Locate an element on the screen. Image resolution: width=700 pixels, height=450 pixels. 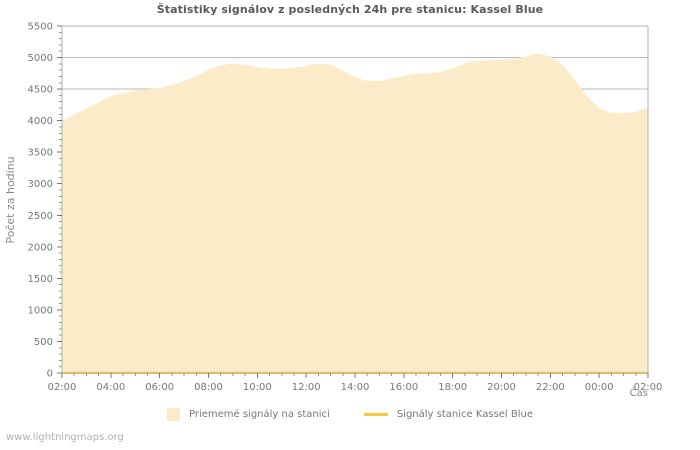
y-tick-label: 5000 is located at coordinates (40, 58).